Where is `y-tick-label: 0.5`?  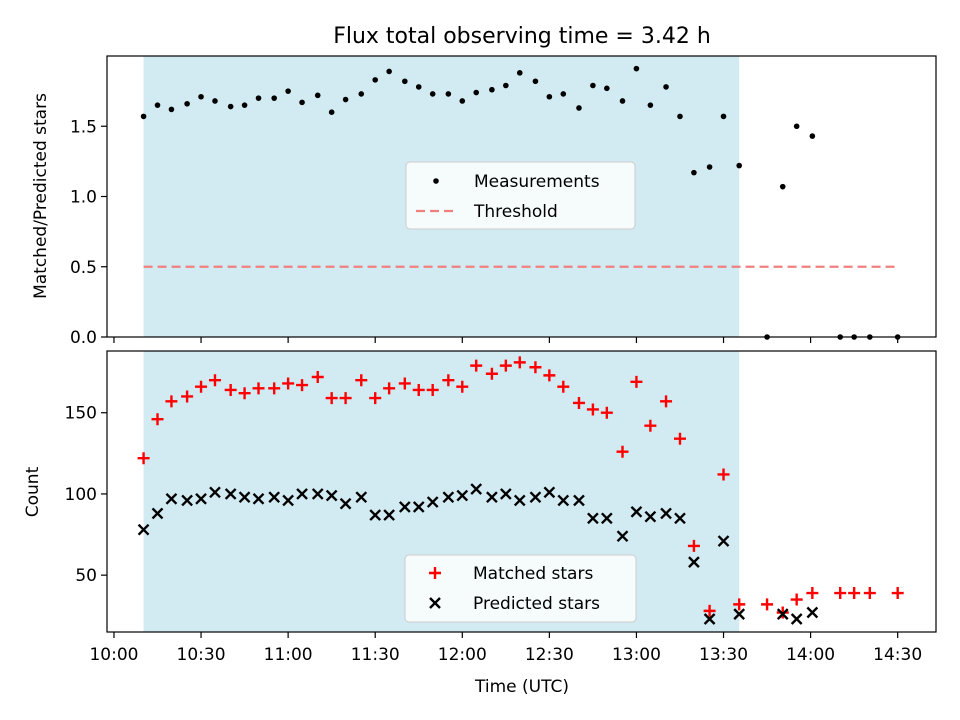 y-tick-label: 0.5 is located at coordinates (83, 268).